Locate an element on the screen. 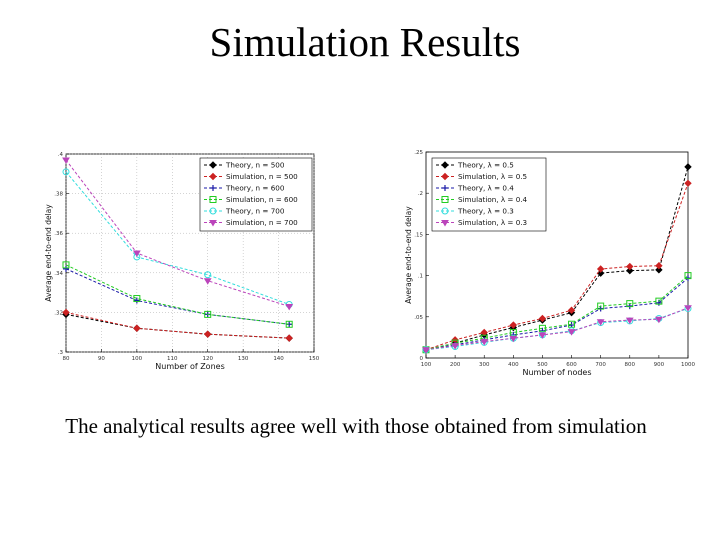 The image size is (720, 540). x-tick-label: 110 is located at coordinates (172, 359).